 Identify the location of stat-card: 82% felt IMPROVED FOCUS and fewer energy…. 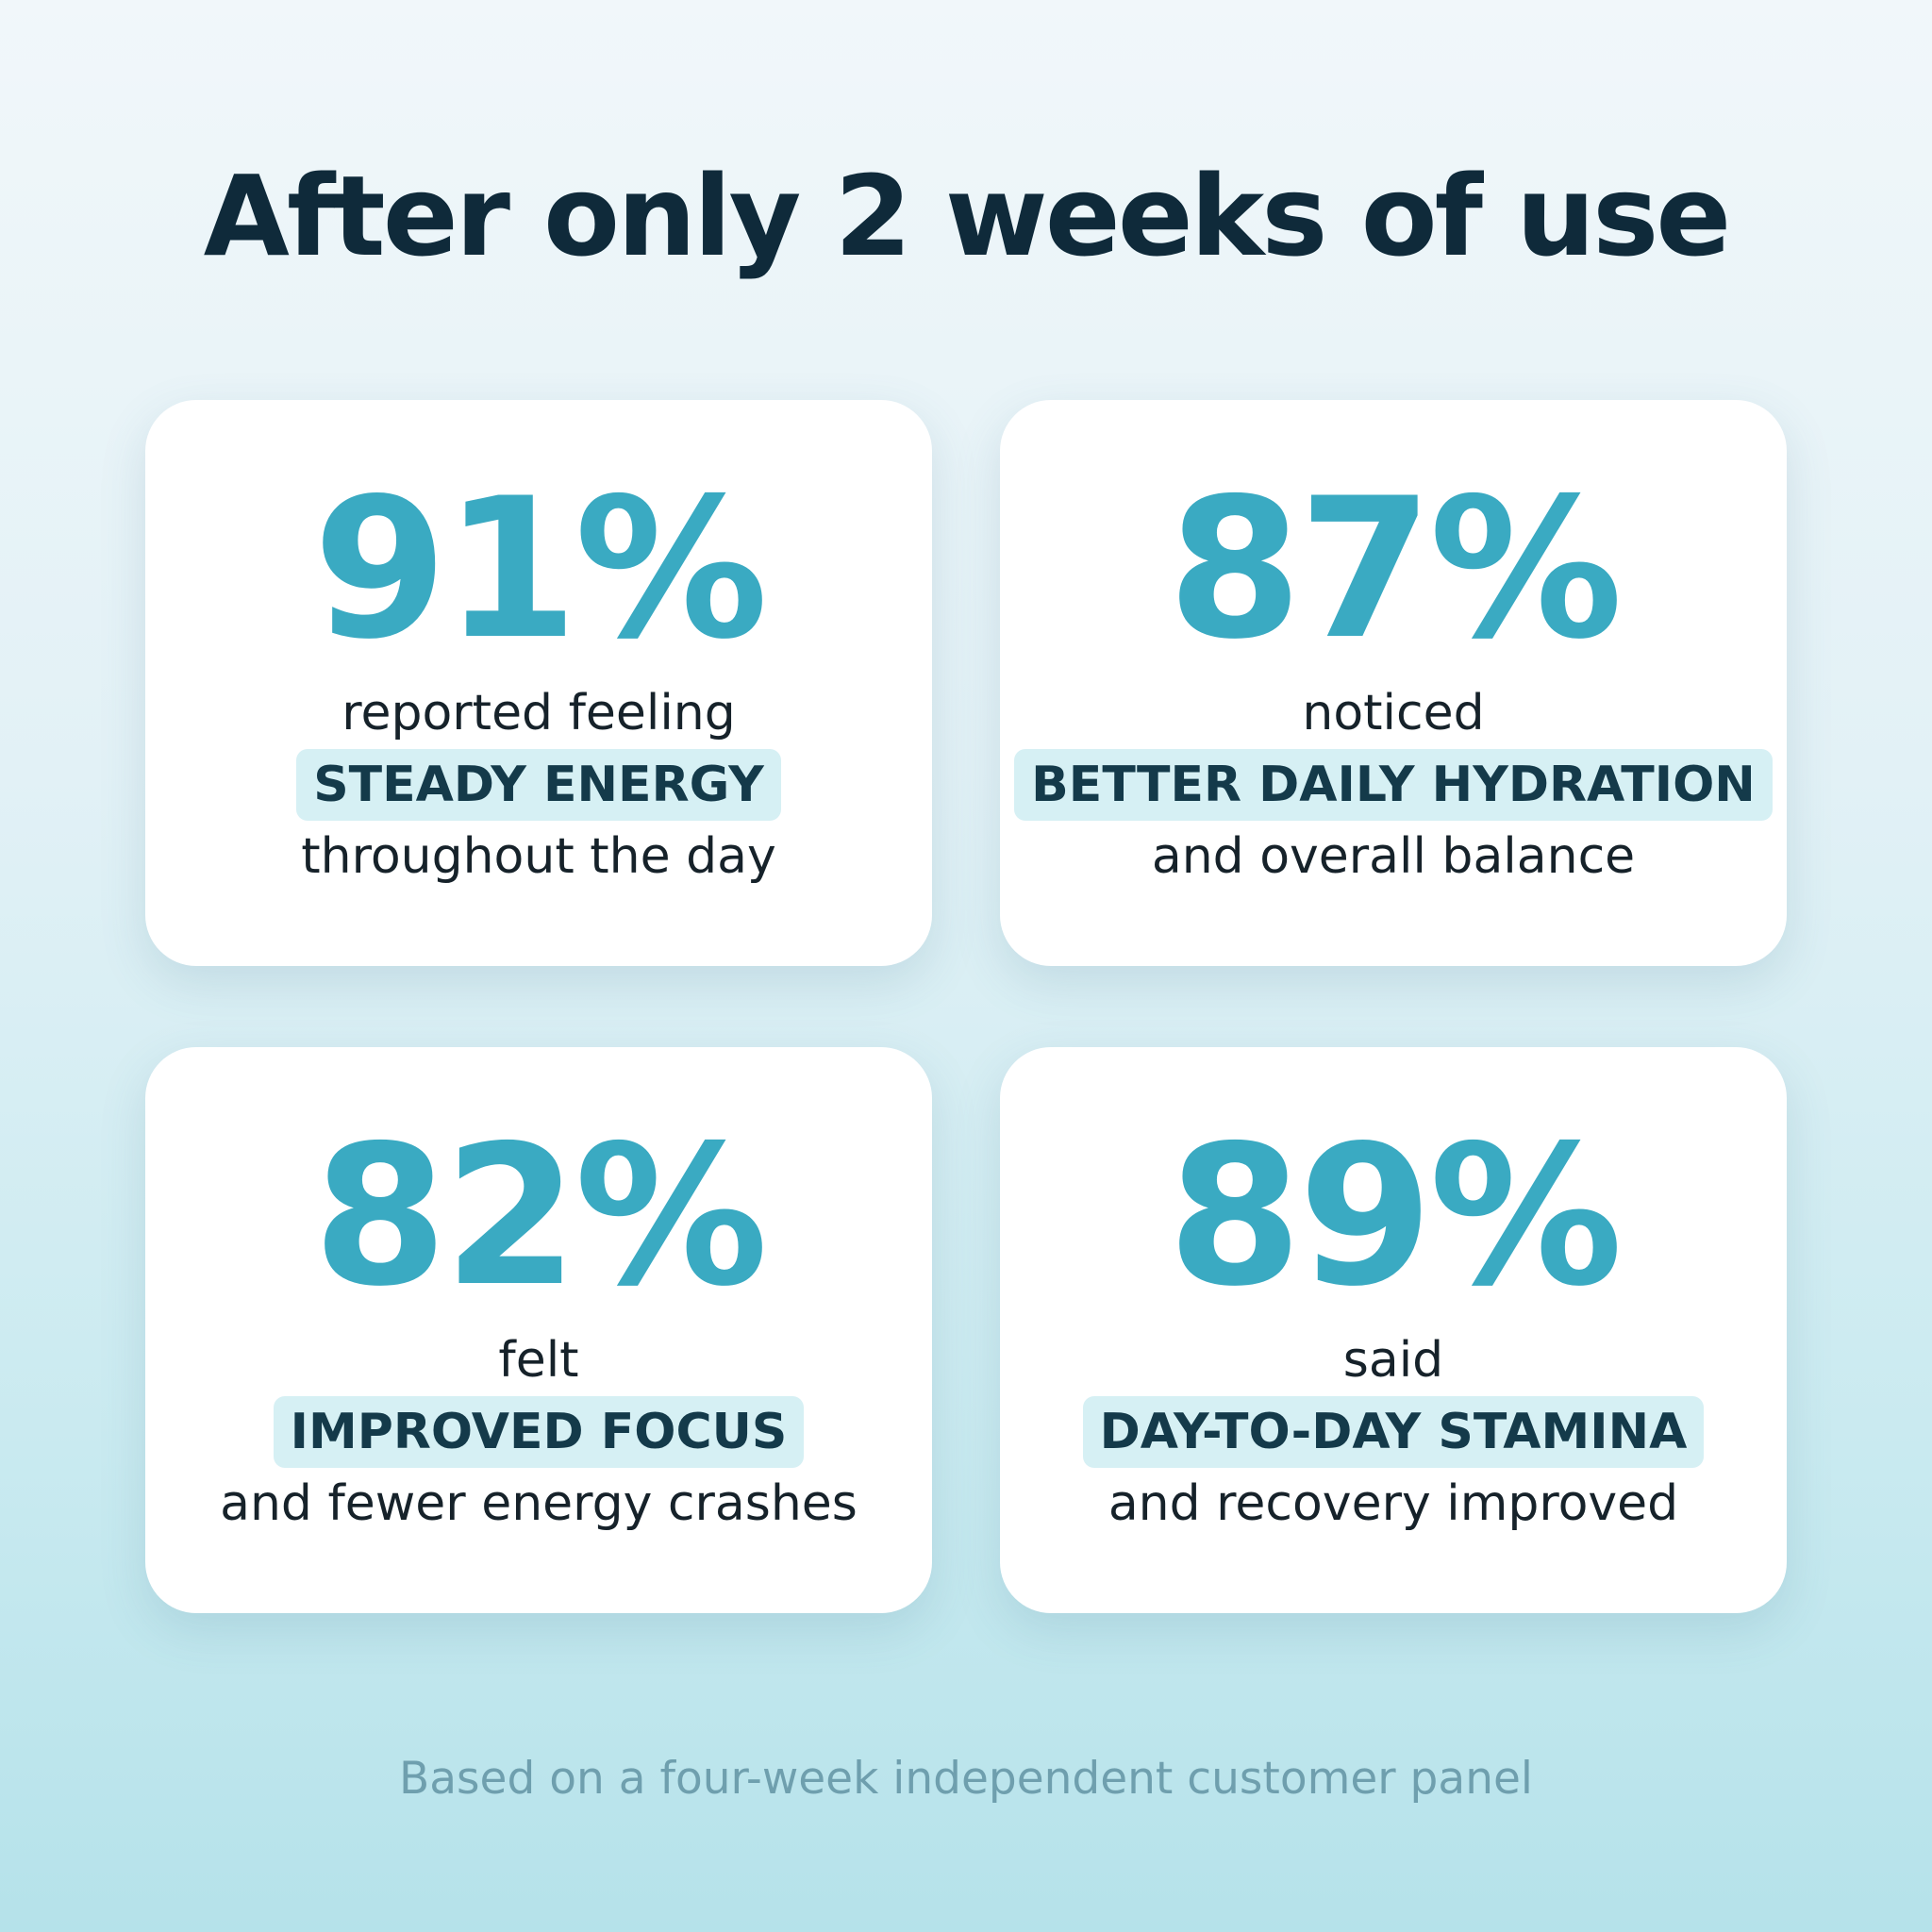
(539, 1330).